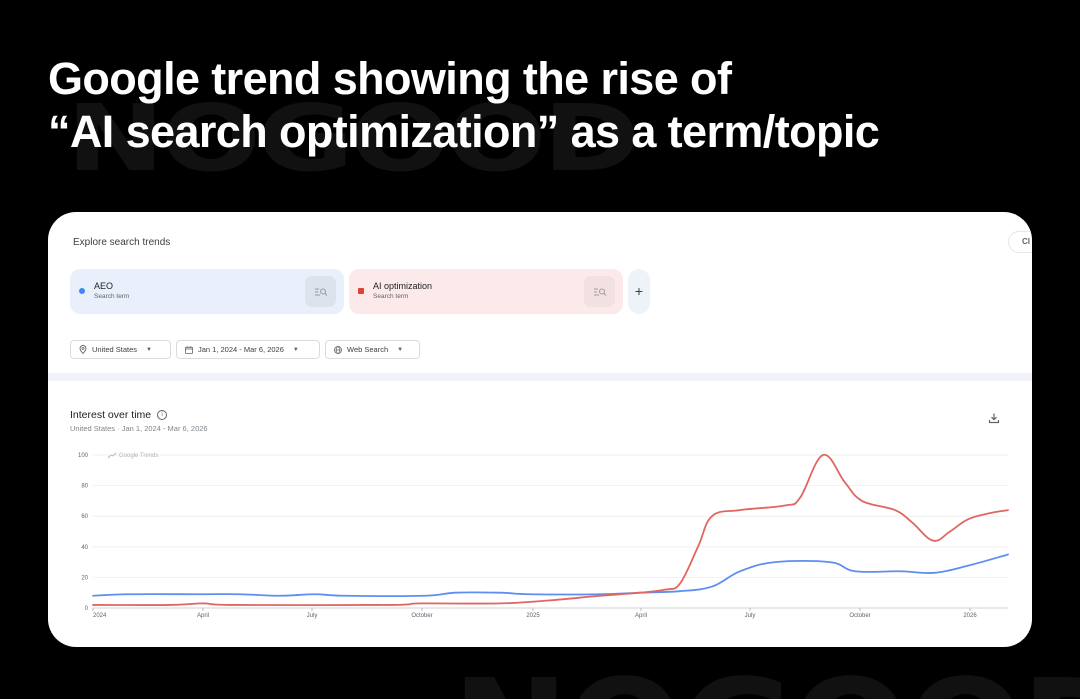 This screenshot has height=699, width=1080. I want to click on blue-circle-marker-icon, so click(82, 291).